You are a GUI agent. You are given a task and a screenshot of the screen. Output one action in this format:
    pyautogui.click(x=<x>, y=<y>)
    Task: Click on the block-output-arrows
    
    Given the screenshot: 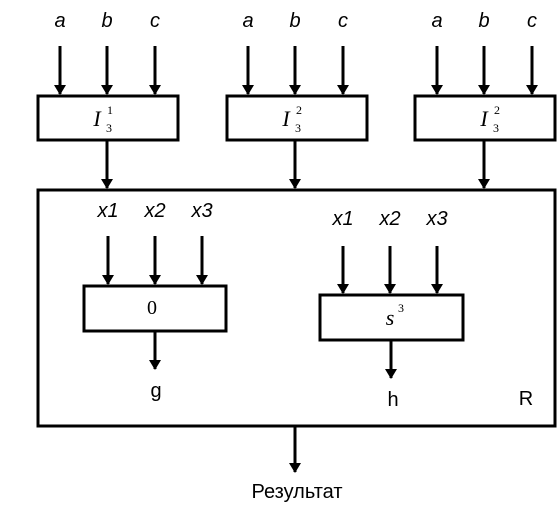 What is the action you would take?
    pyautogui.click(x=295, y=165)
    